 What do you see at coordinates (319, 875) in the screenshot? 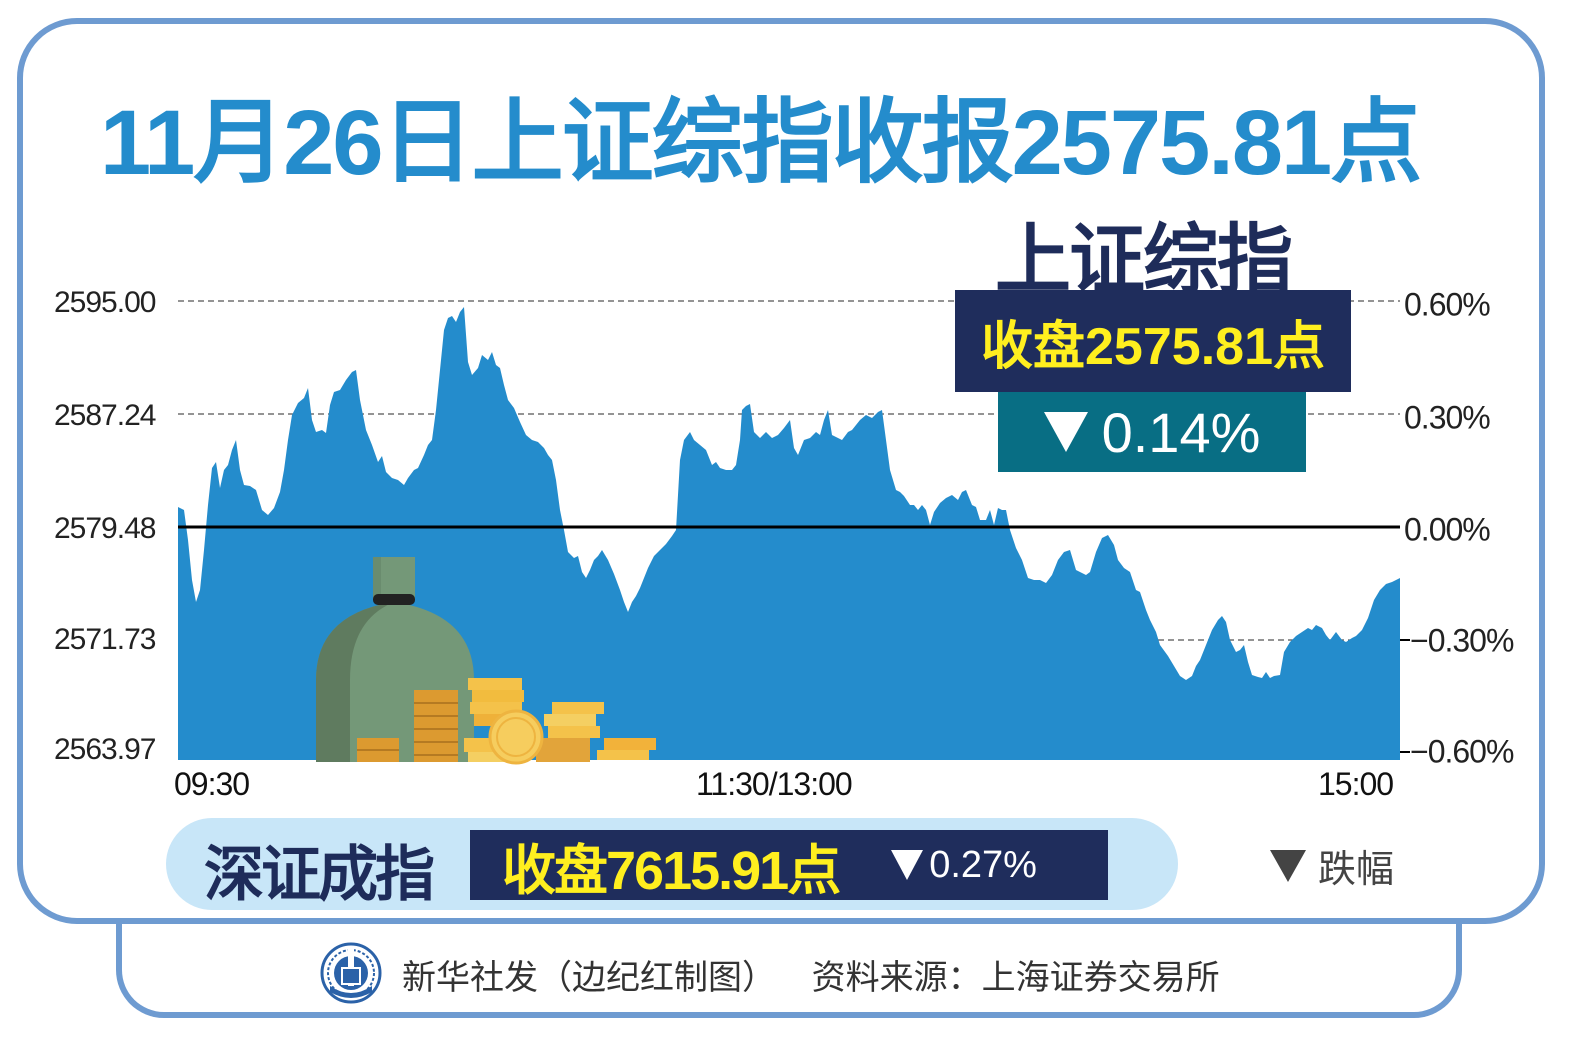
I see `shenzhen-index-label: 深证成指` at bounding box center [319, 875].